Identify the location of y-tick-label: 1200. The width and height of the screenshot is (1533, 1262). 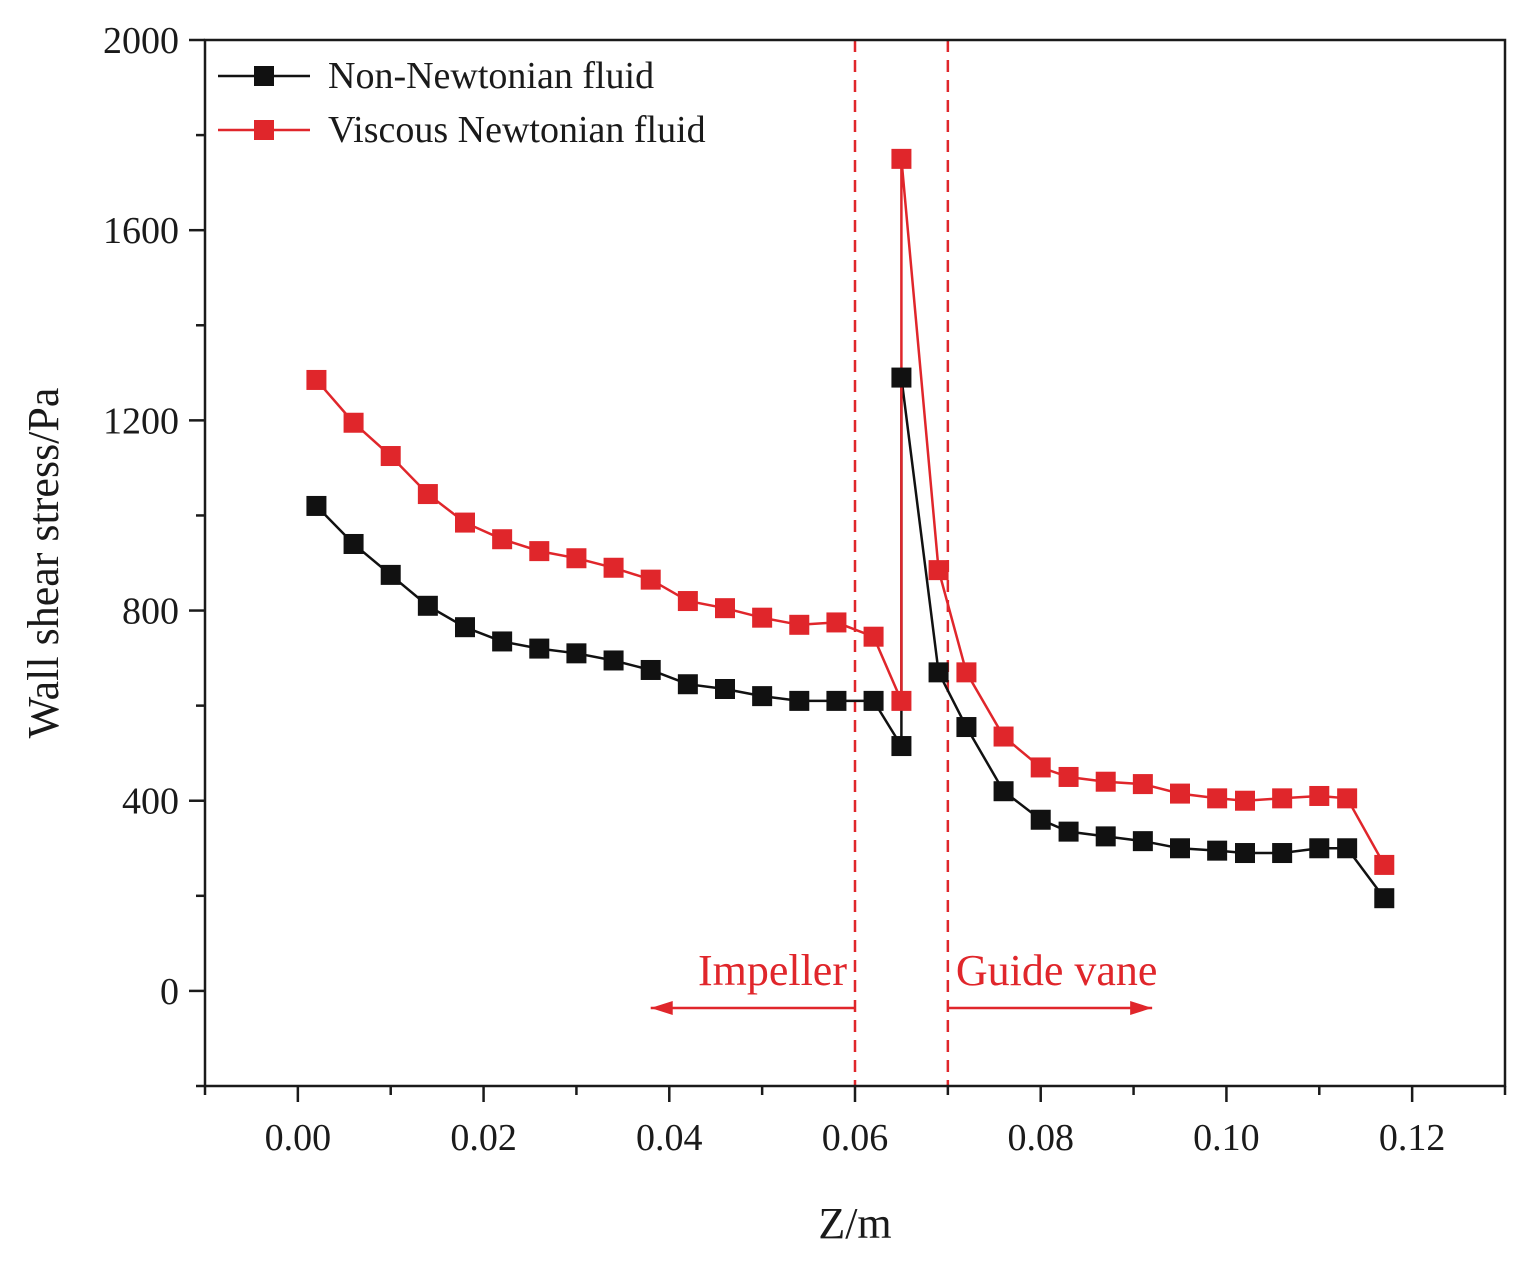
(141, 421).